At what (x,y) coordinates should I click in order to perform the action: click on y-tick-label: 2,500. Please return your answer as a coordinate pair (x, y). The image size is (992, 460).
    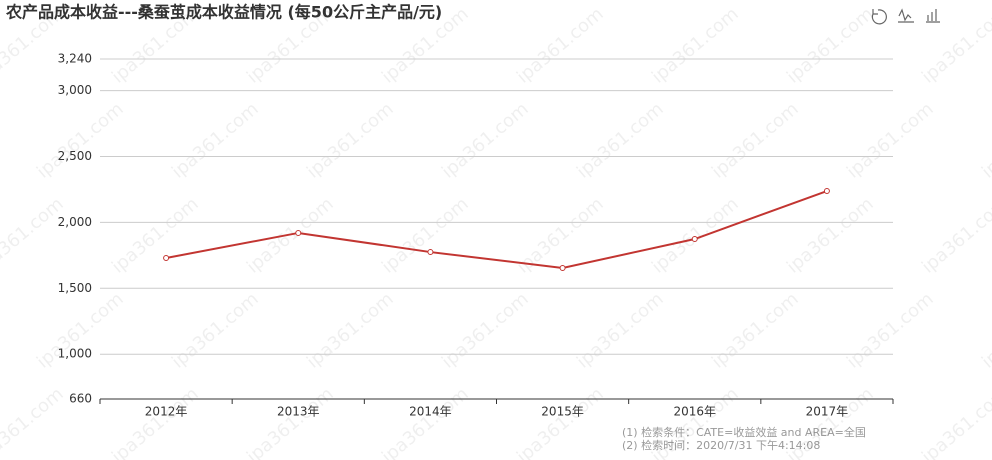
    Looking at the image, I should click on (75, 156).